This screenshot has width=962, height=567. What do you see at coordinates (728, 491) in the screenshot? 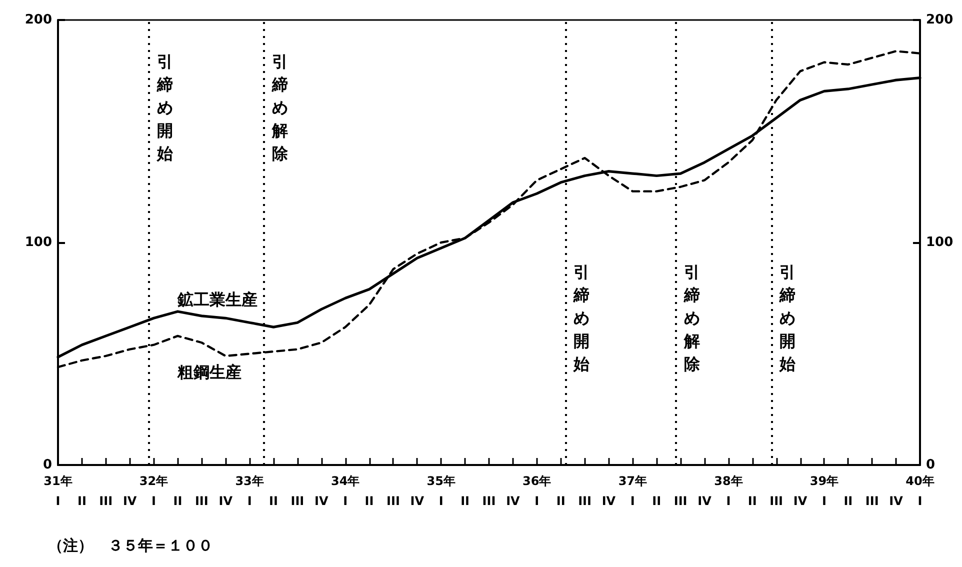
I see `x-tick-label: 38年 I` at bounding box center [728, 491].